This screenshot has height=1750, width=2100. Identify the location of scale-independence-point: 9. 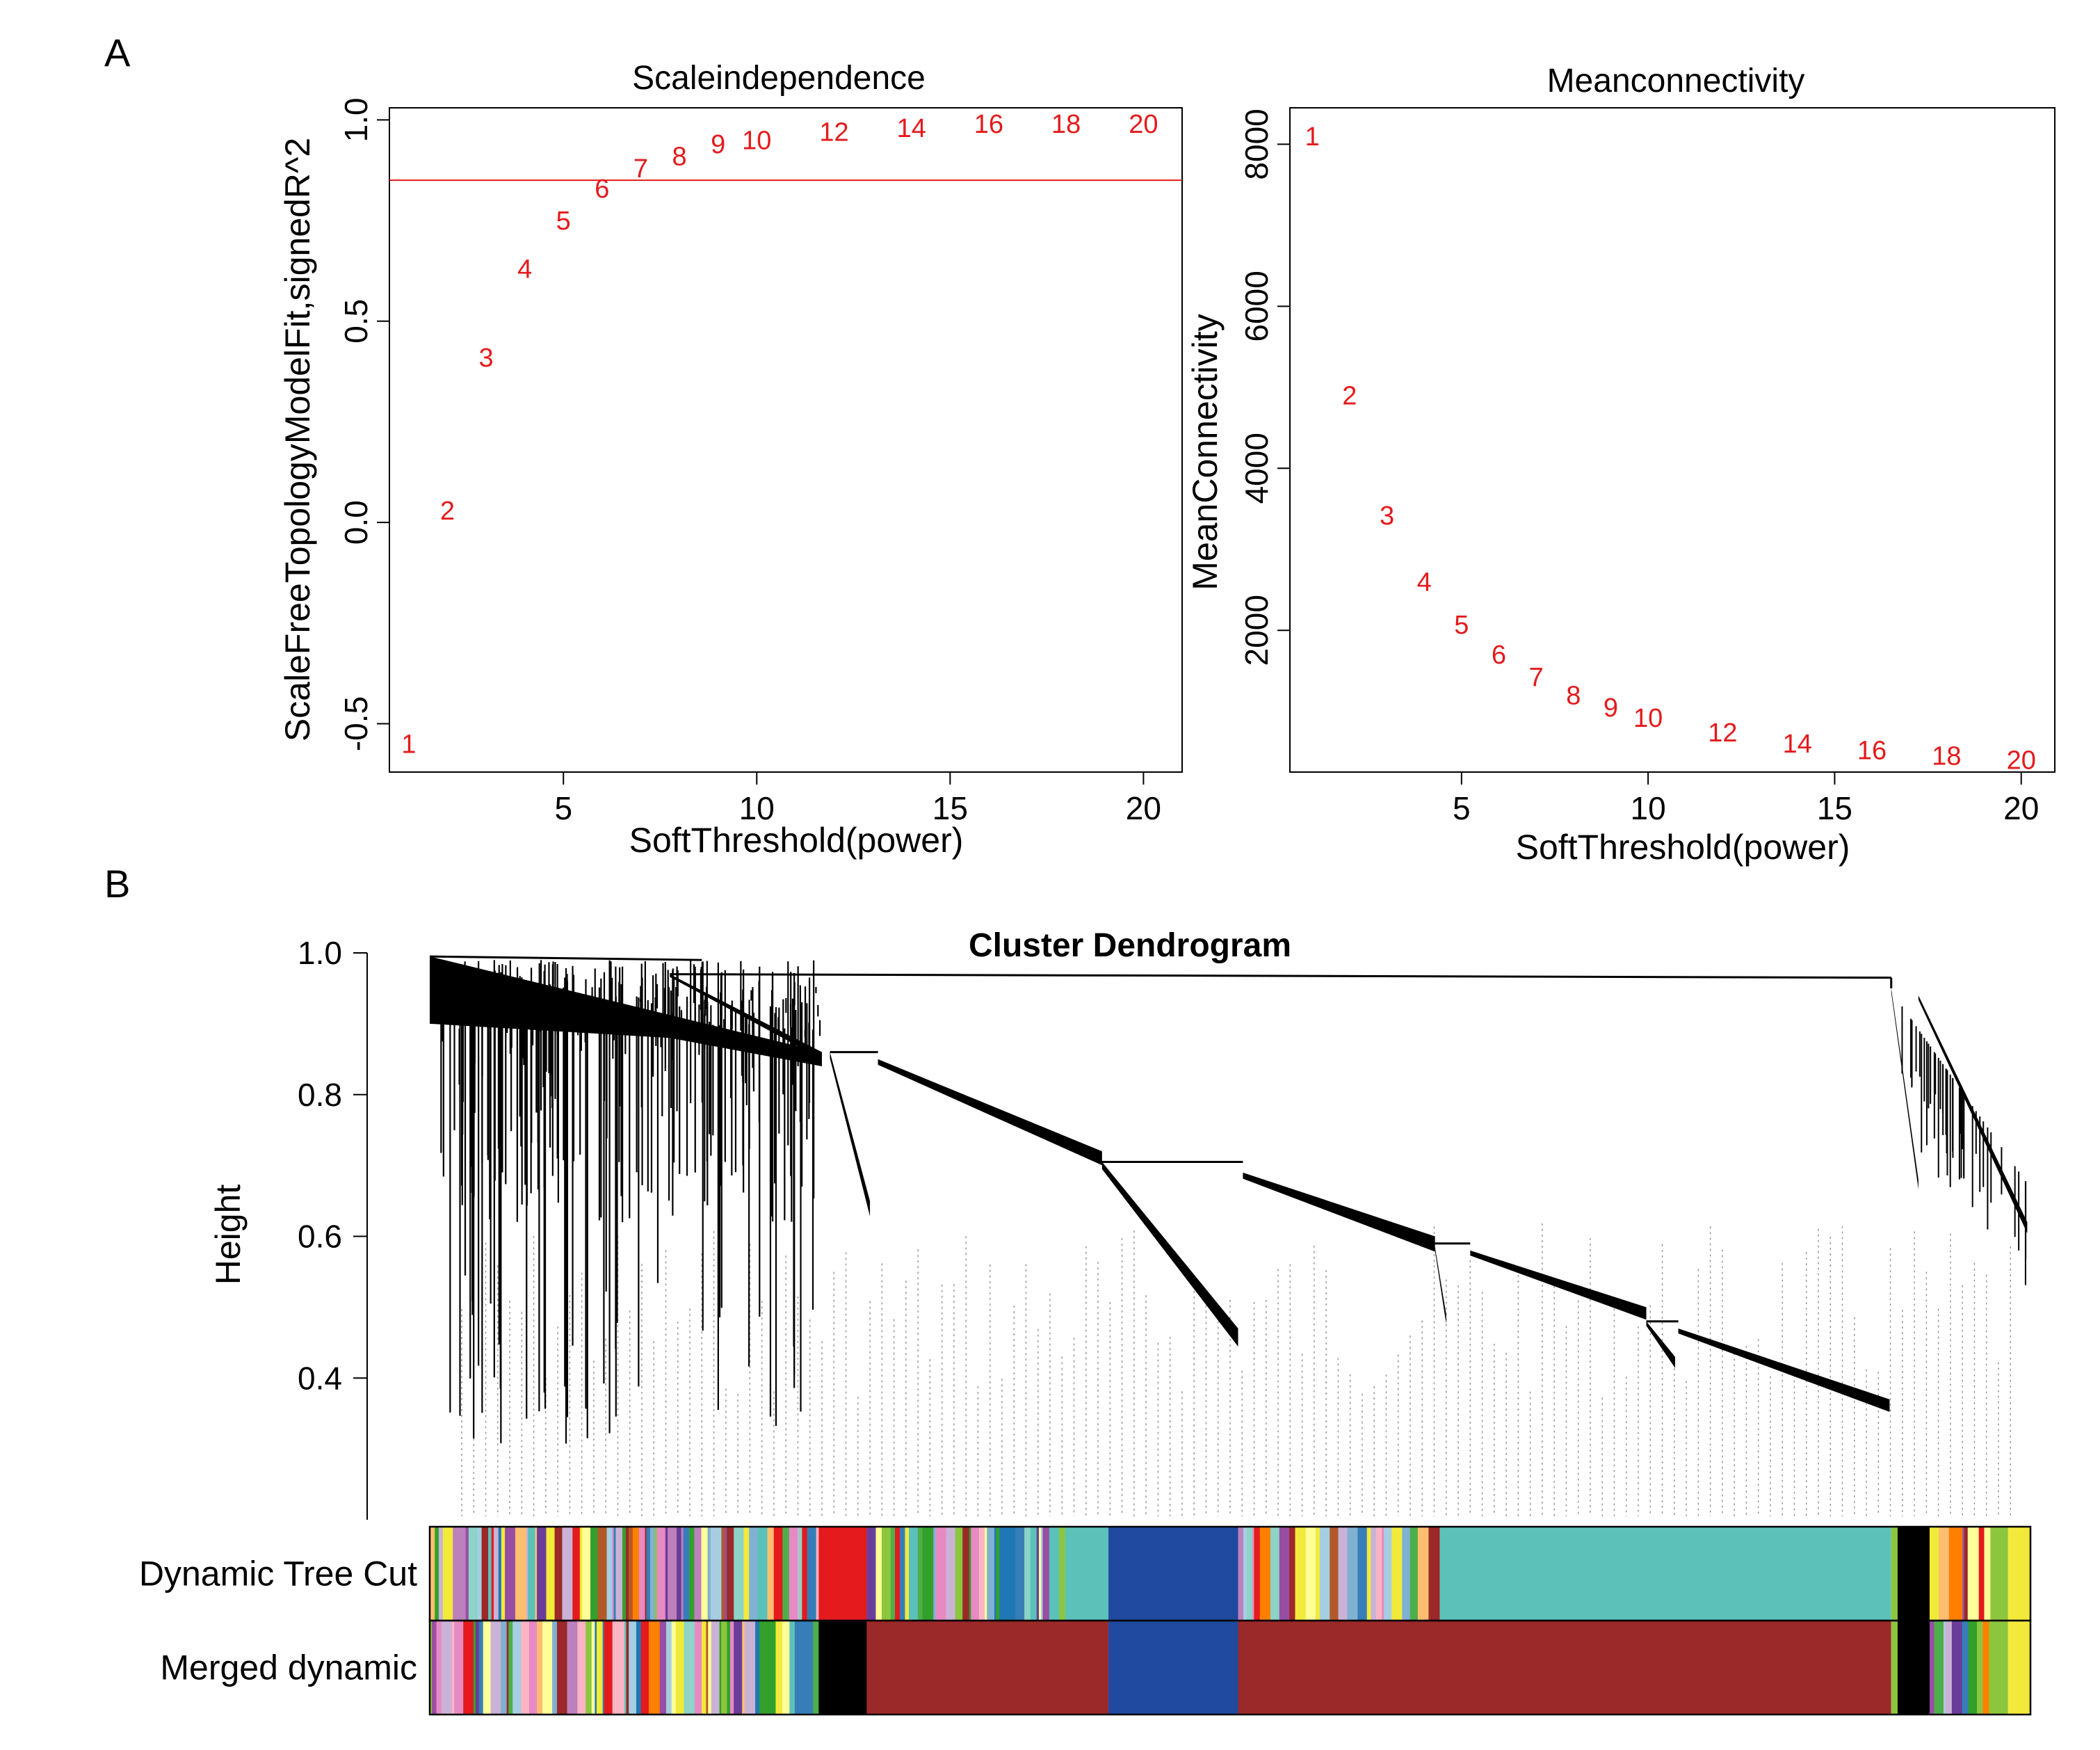
(718, 144).